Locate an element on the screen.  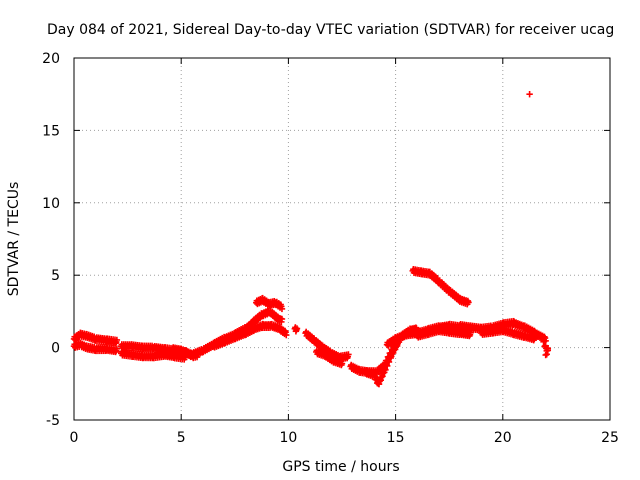
data-point-track-f is located at coordinates (286, 335).